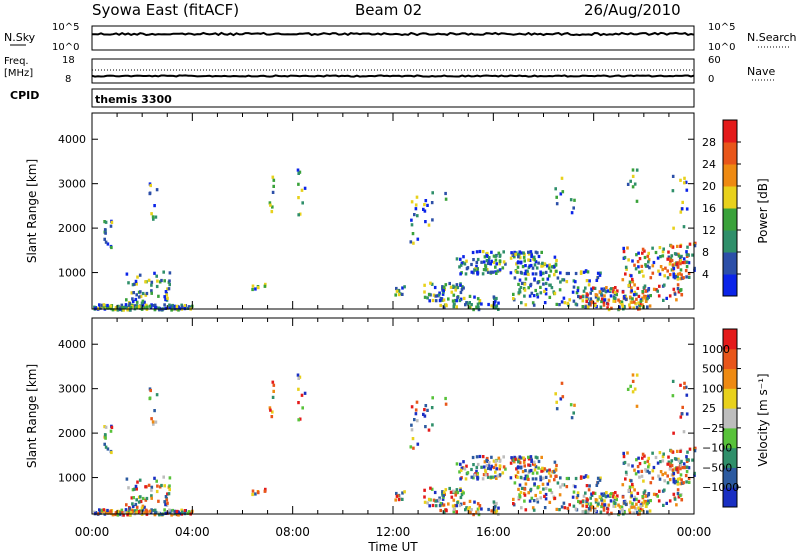 The width and height of the screenshot is (800, 554). Describe the element at coordinates (709, 408) in the screenshot. I see `colorbar-tick-label: 25` at that location.